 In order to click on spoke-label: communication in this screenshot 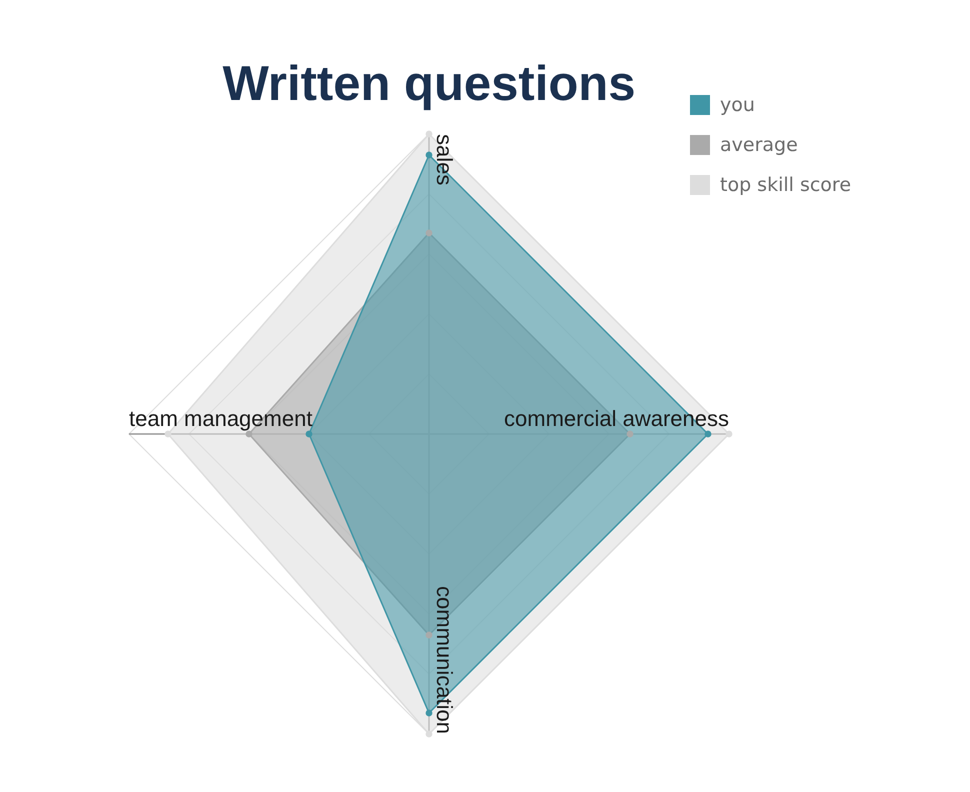, I will do `click(444, 660)`.